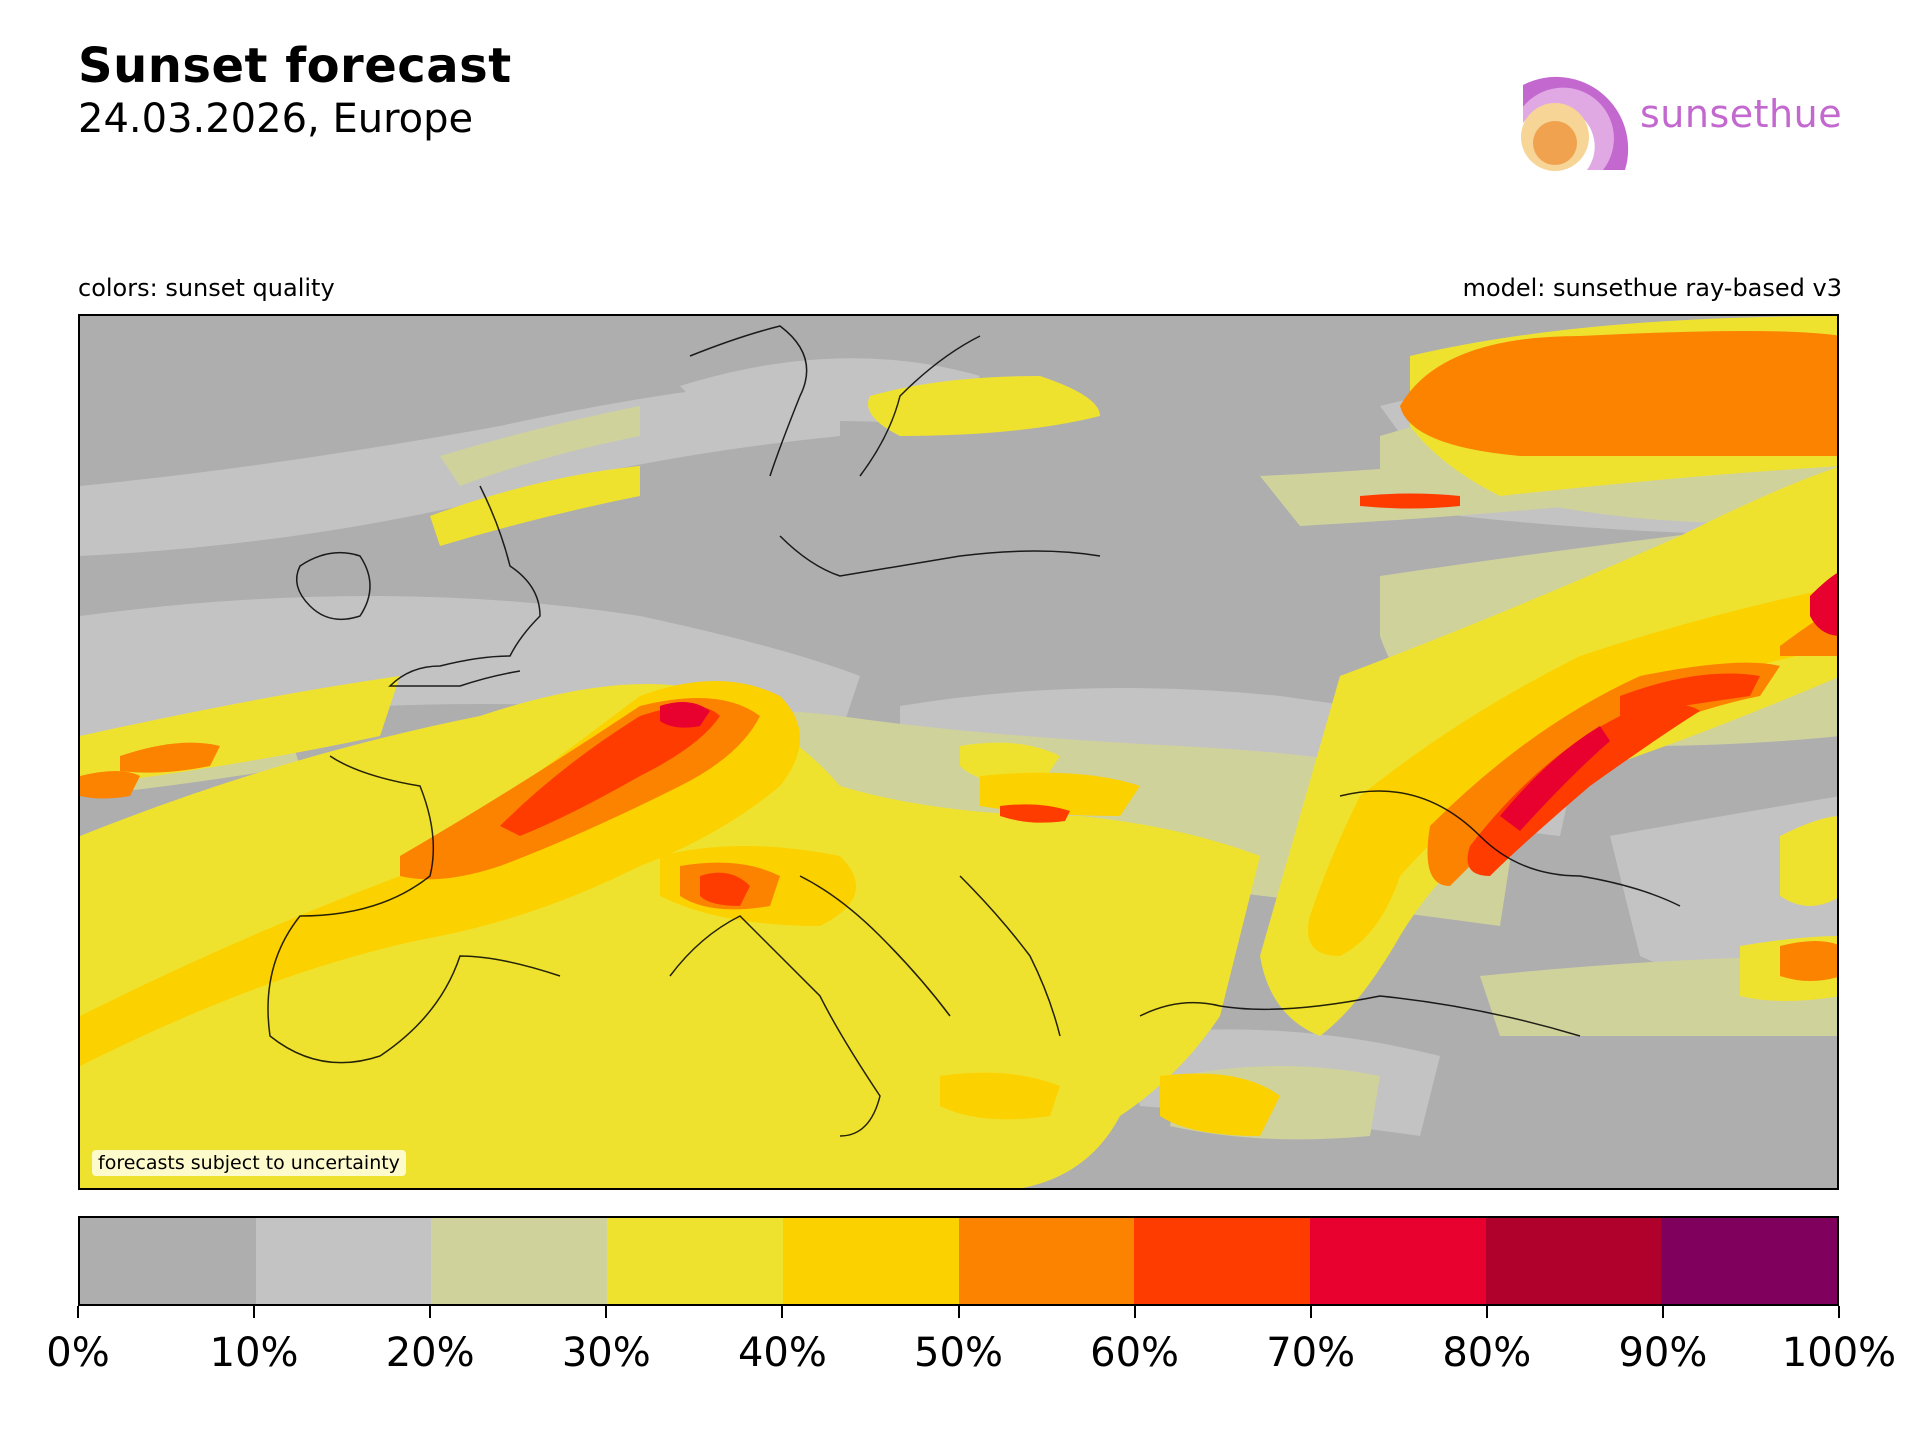 The width and height of the screenshot is (1920, 1440). I want to click on colorbar-tick-label: 50%, so click(958, 1353).